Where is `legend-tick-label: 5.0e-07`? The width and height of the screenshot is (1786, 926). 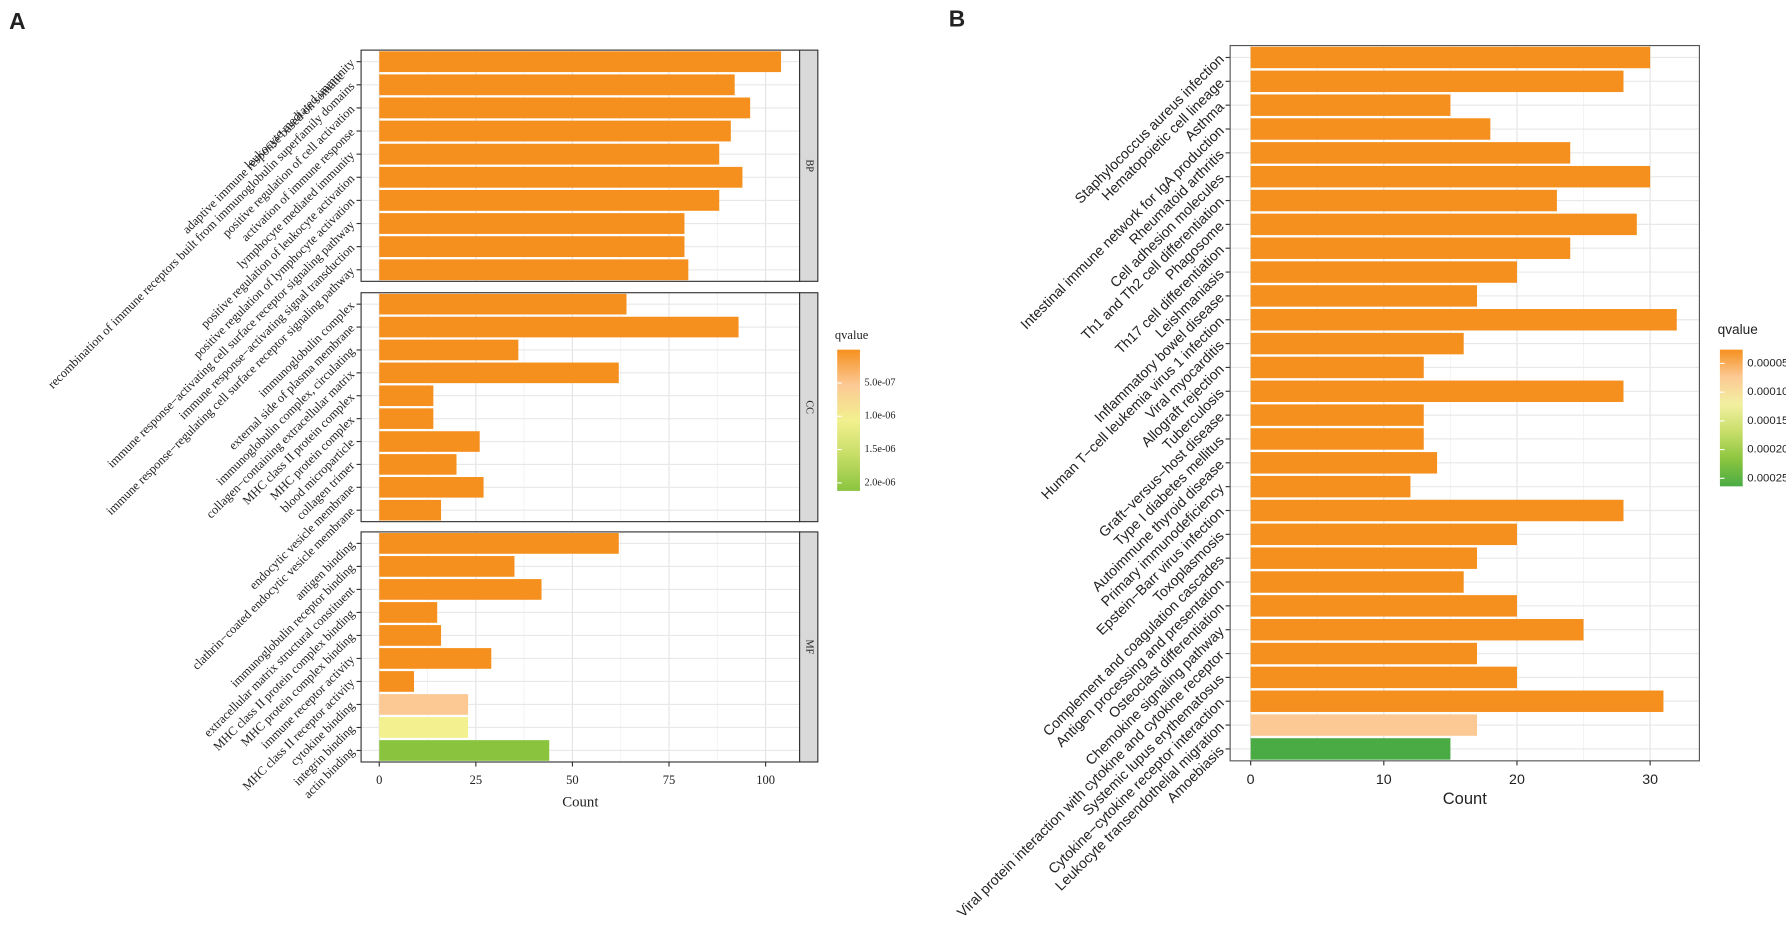 legend-tick-label: 5.0e-07 is located at coordinates (880, 382).